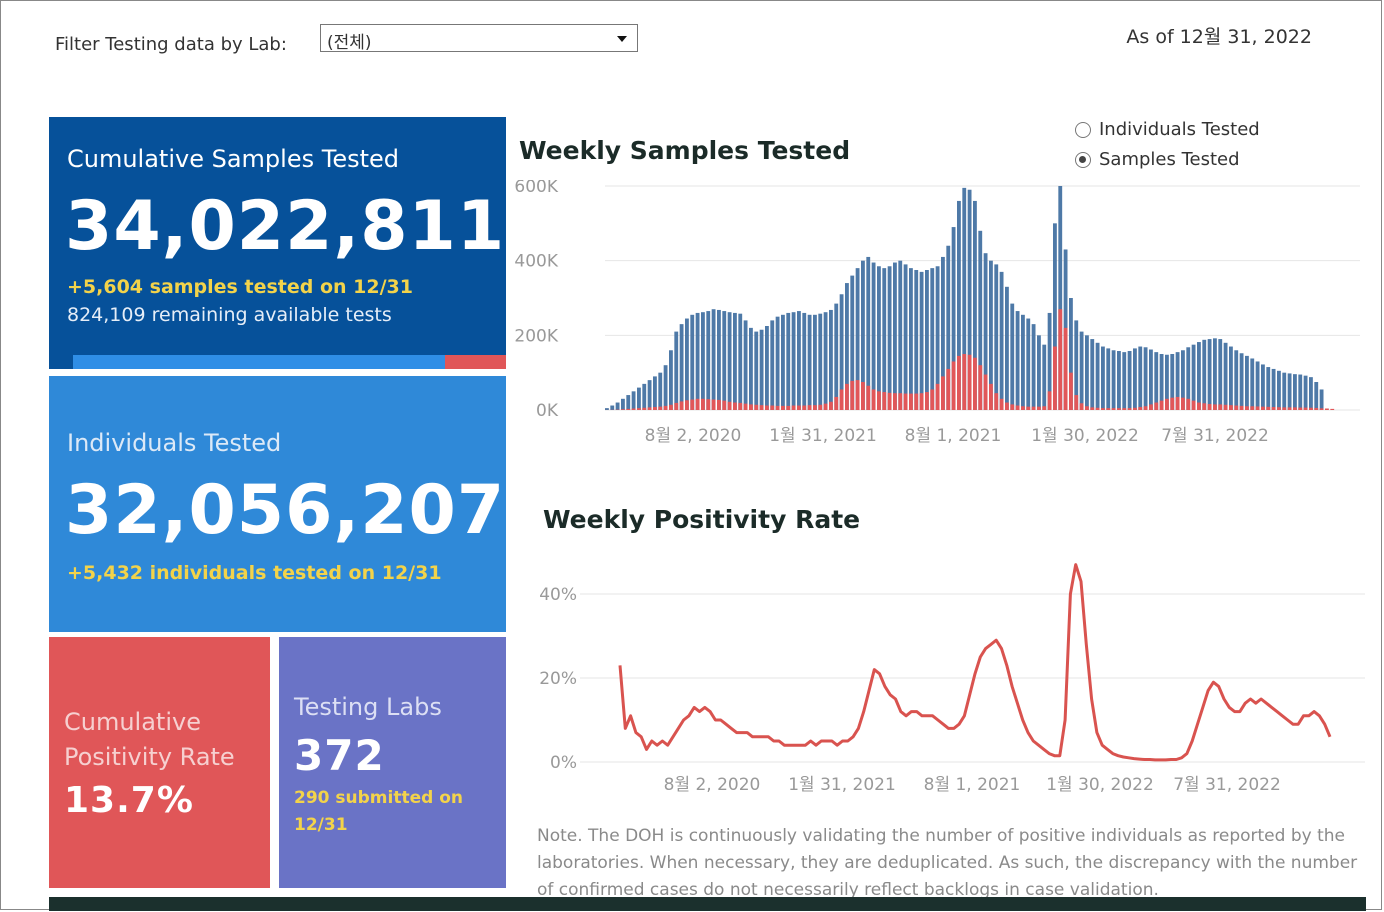  I want to click on weekly-positivity-title: Weekly Positivity Rate, so click(702, 519).